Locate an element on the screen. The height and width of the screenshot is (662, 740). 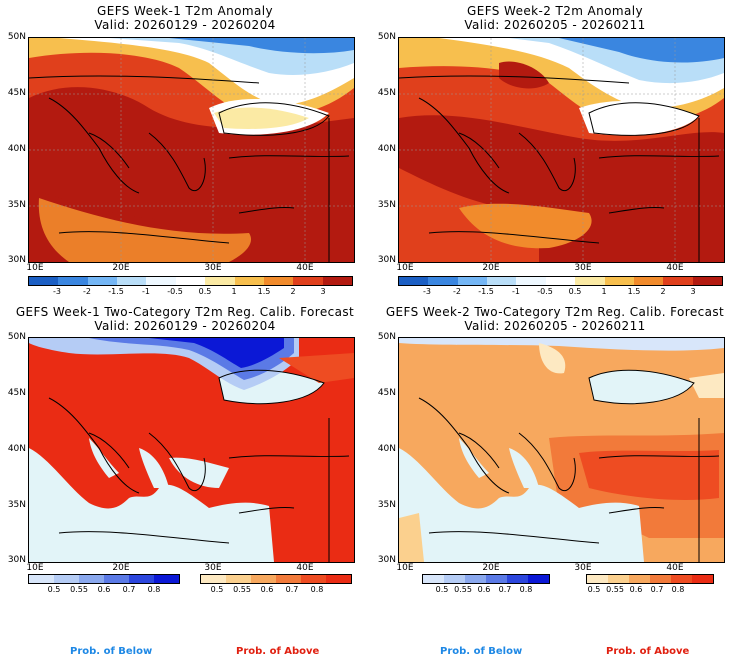
prob-below-label: Prob. of Below is located at coordinates (481, 651).